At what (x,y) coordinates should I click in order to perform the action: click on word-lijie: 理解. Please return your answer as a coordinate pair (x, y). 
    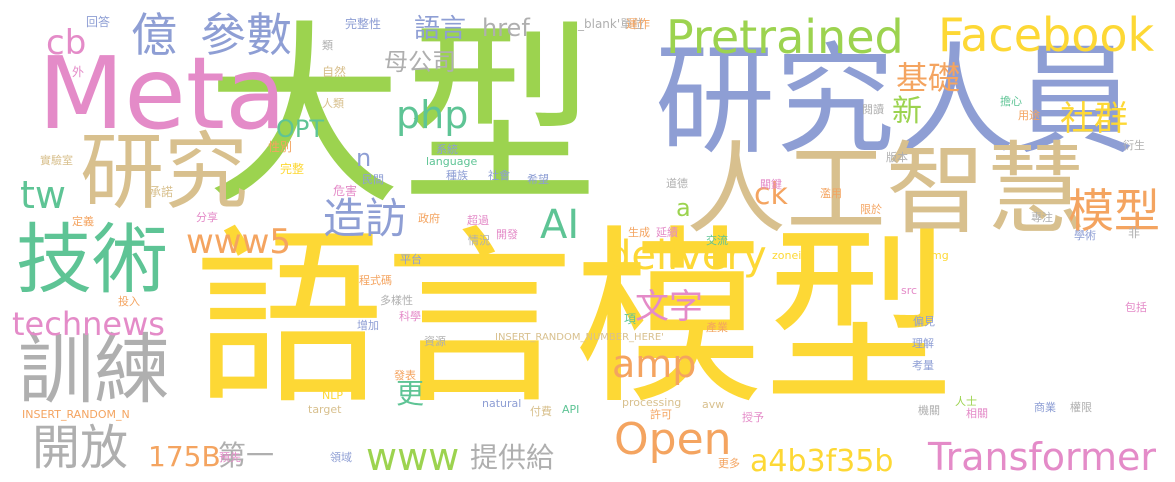
    Looking at the image, I should click on (923, 343).